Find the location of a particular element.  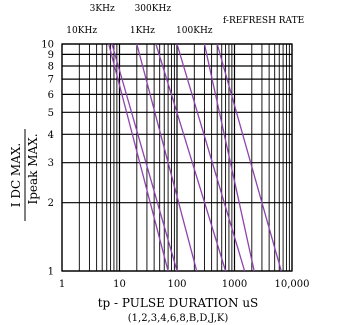

frequency-label: 1KHz is located at coordinates (142, 31).